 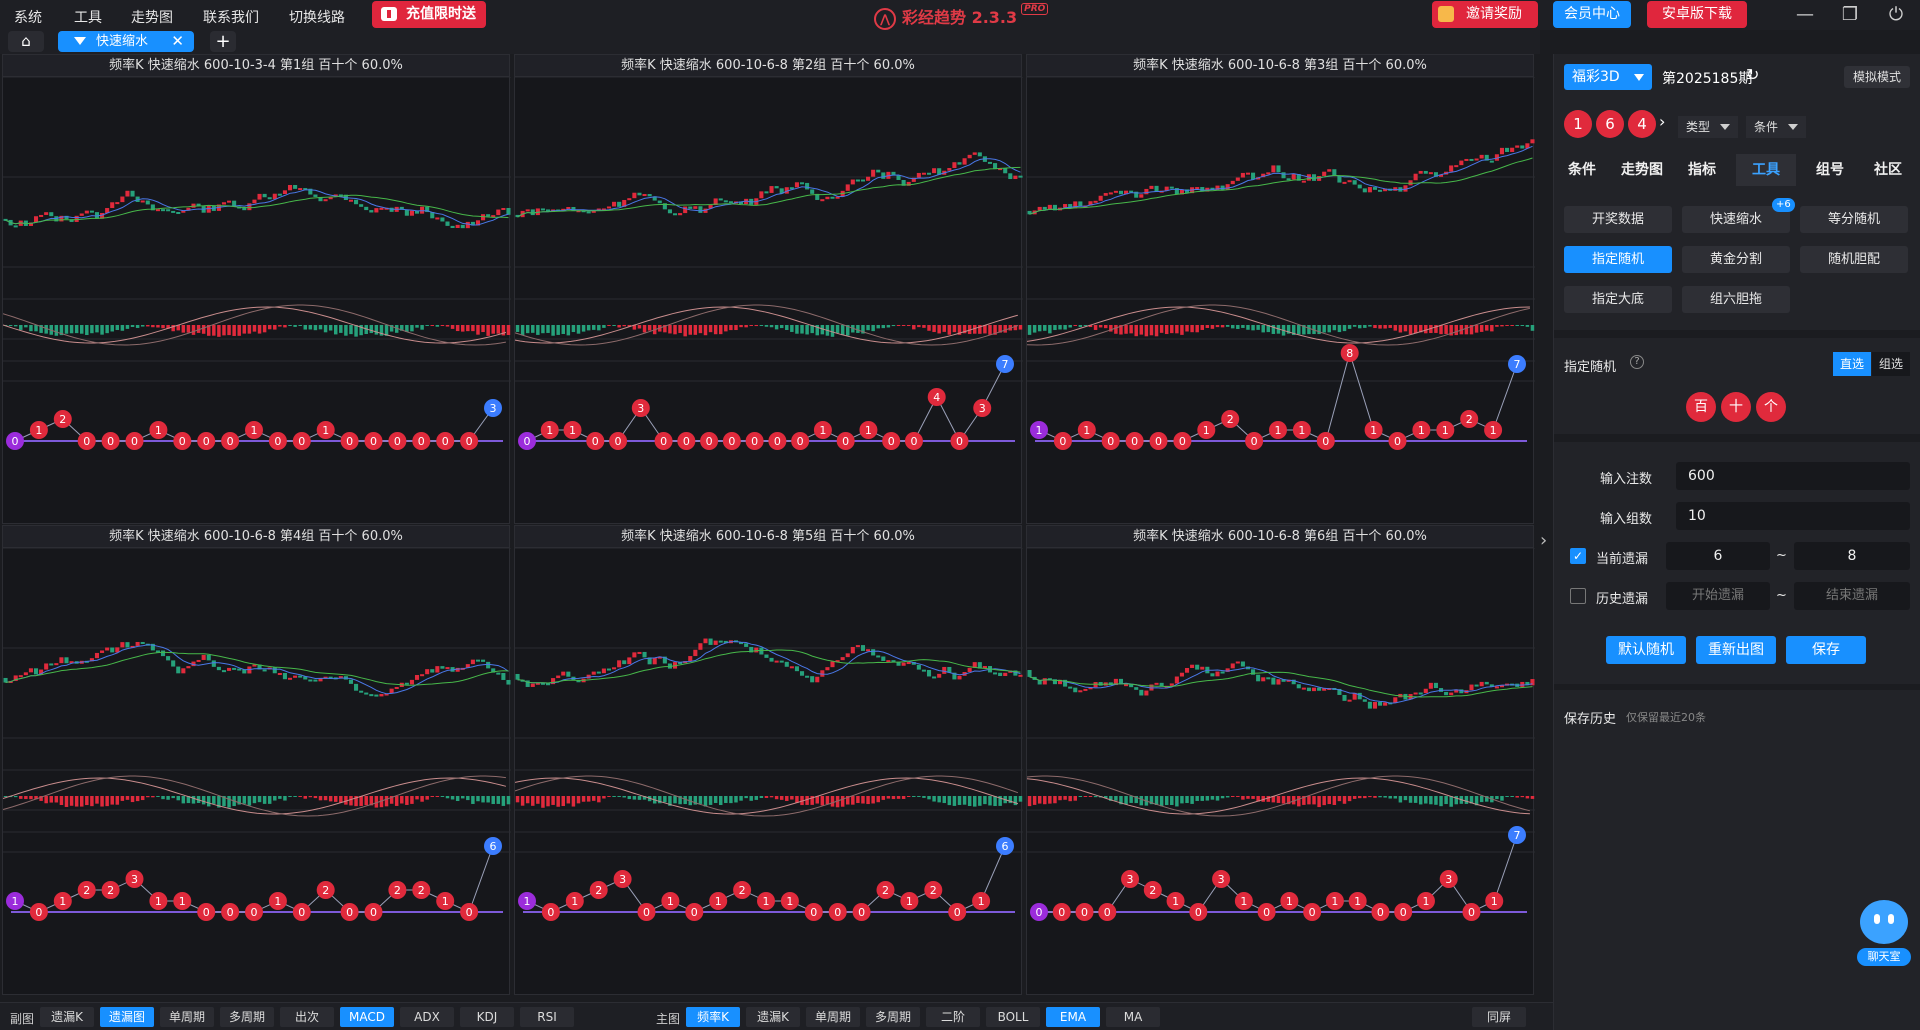 I want to click on tool-specified-random: 指定随机, so click(x=1618, y=259).